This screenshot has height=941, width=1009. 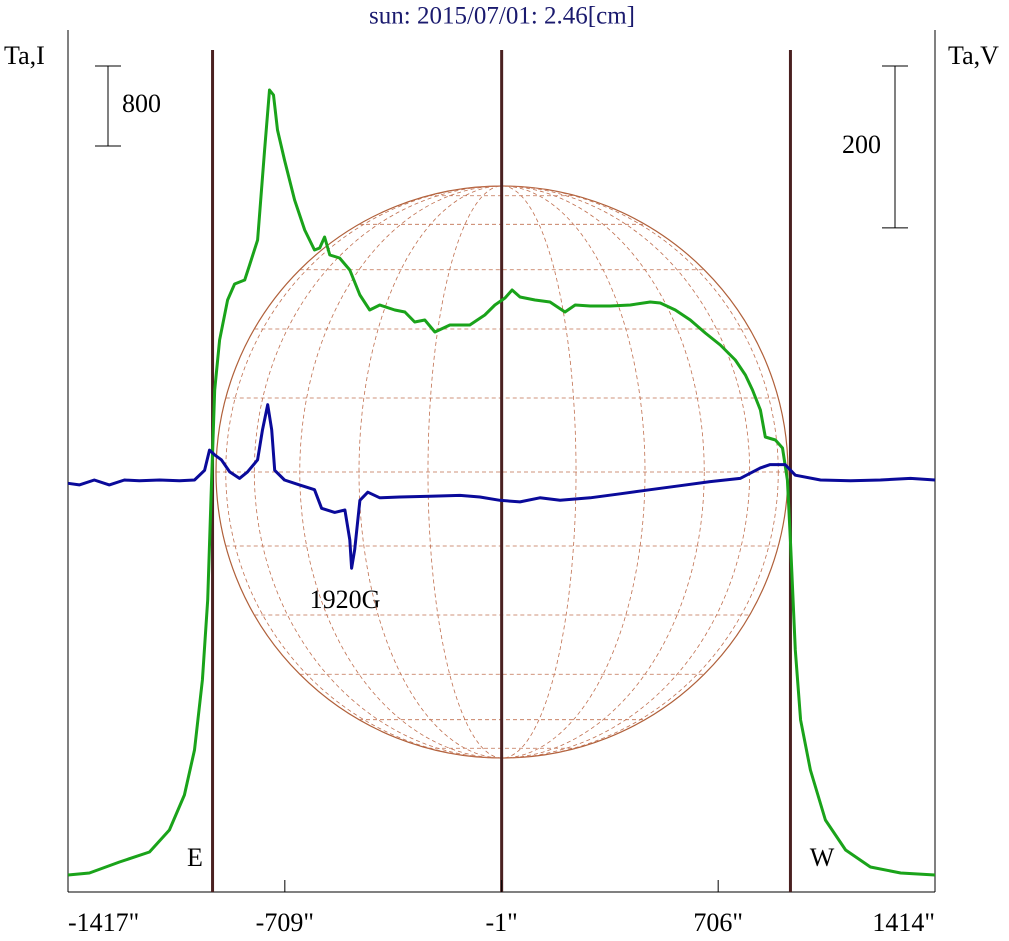 What do you see at coordinates (141, 103) in the screenshot?
I see `scale-bar-label: 800` at bounding box center [141, 103].